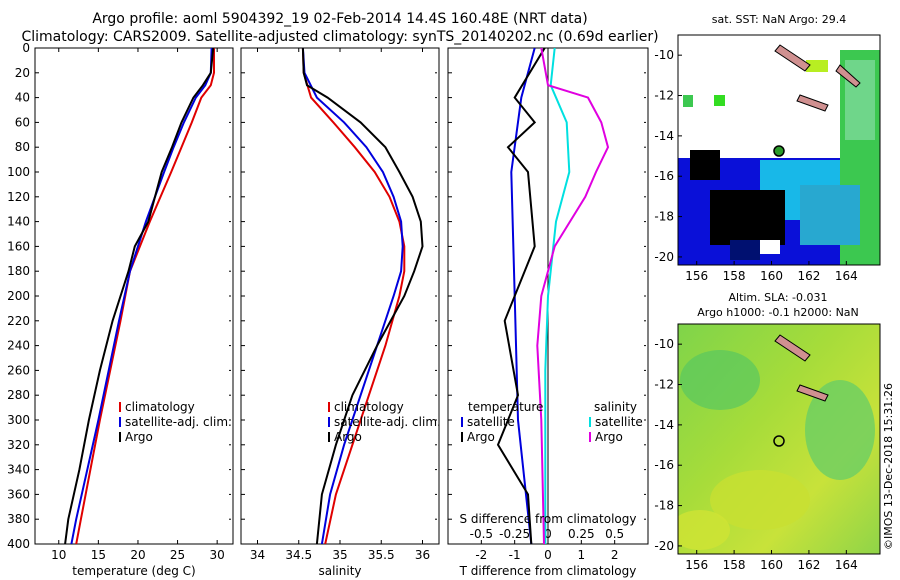 The image size is (900, 580). I want to click on depth-tick-label: 60, so click(22, 122).